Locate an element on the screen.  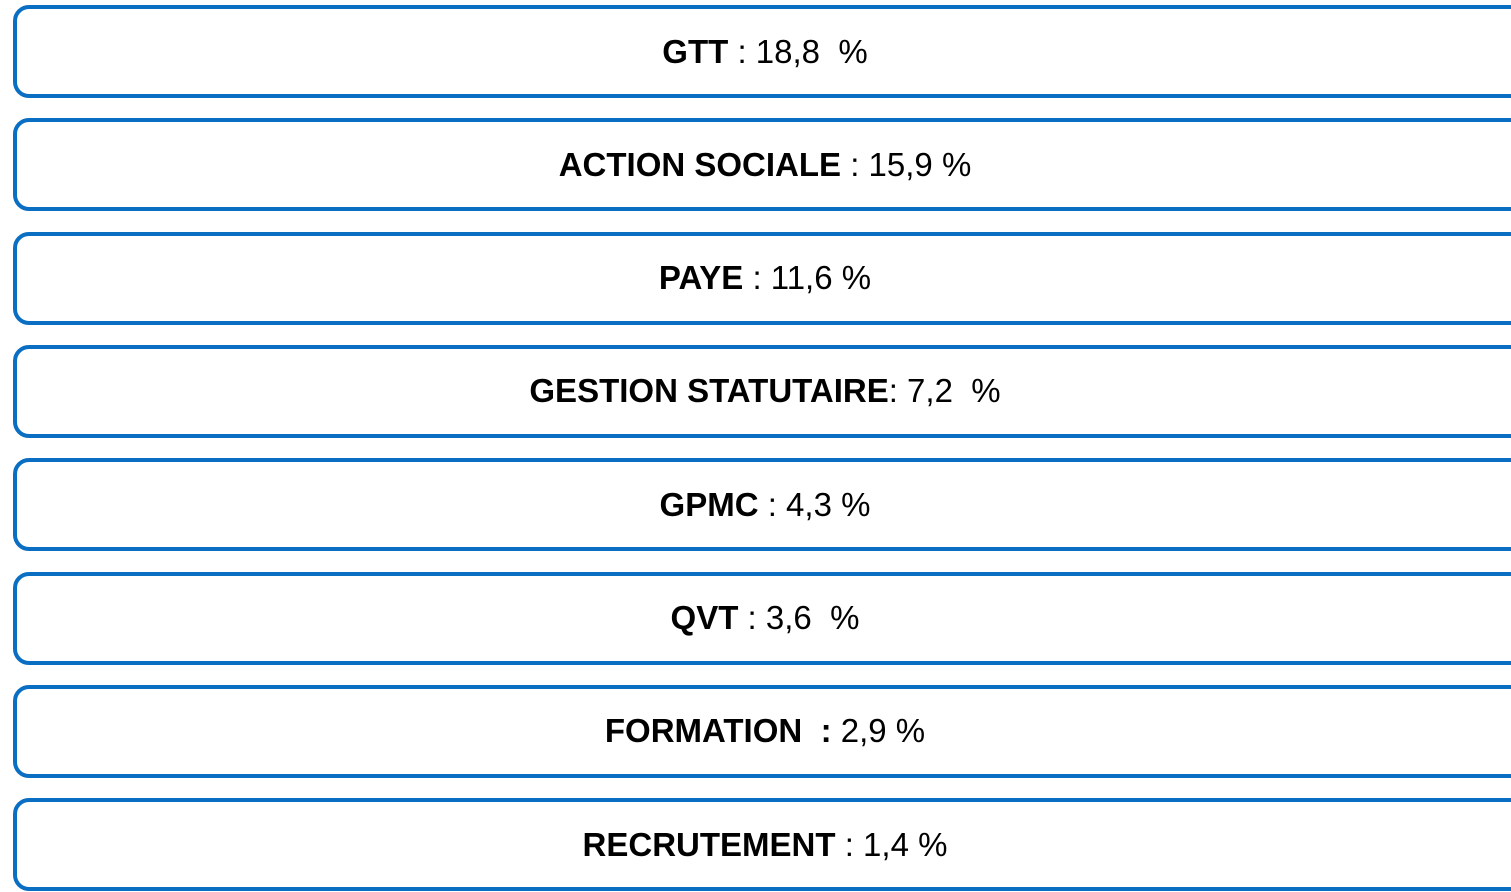
item-value: : 7,2 % is located at coordinates (944, 391).